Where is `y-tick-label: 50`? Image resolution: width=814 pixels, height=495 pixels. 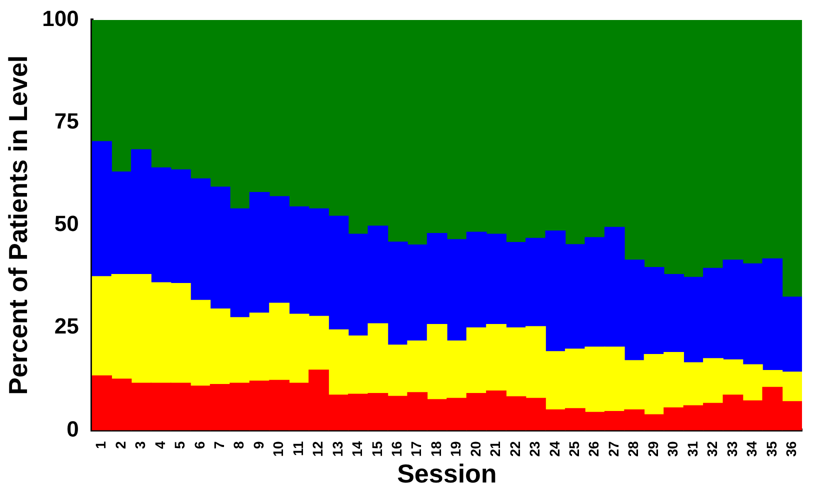
y-tick-label: 50 is located at coordinates (66, 223).